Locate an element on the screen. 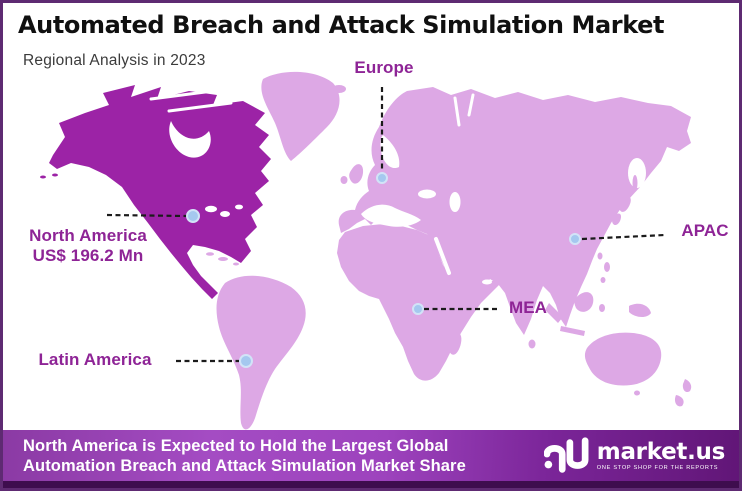 The image size is (742, 491). region-label-latin-america: Latin America is located at coordinates (95, 359).